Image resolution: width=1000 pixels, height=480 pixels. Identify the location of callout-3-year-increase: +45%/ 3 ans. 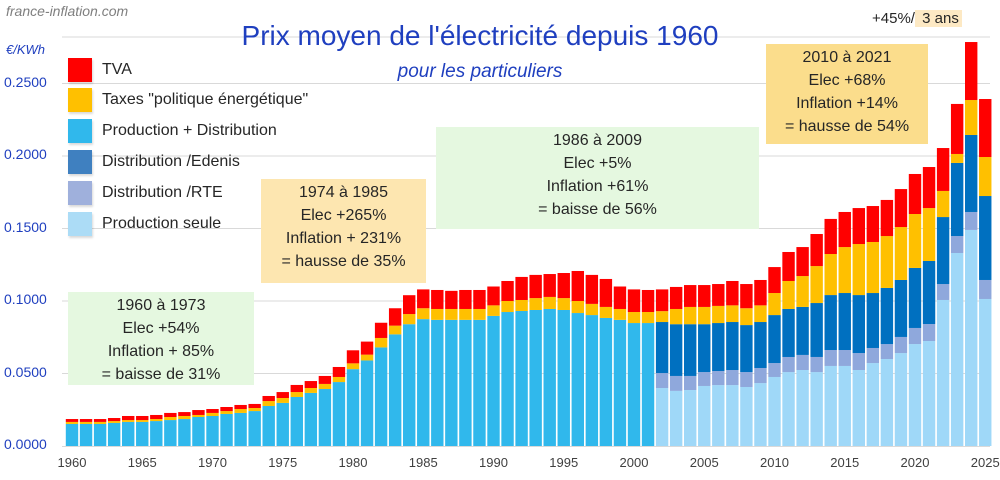
(917, 18).